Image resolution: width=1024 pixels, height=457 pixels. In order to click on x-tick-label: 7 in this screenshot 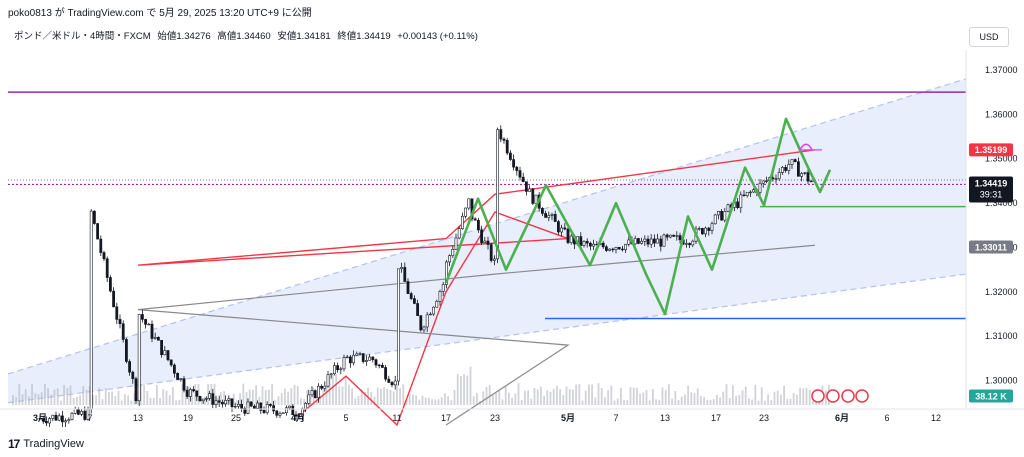, I will do `click(89, 418)`.